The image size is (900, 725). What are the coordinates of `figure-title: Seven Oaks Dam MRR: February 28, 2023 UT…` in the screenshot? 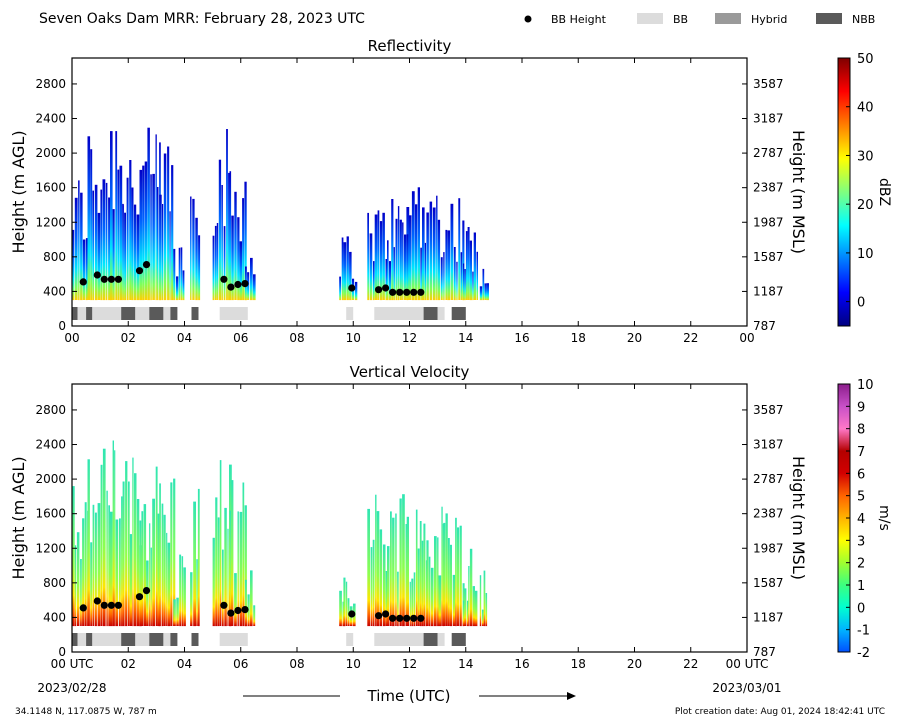 It's located at (202, 19).